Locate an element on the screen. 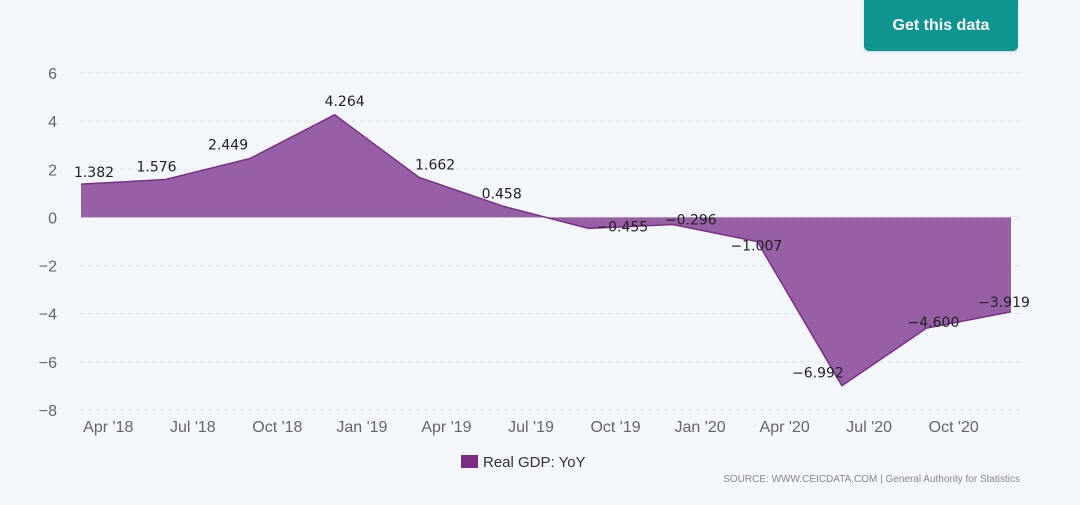 Image resolution: width=1080 pixels, height=505 pixels. get-this-data-button: Get this data is located at coordinates (941, 25).